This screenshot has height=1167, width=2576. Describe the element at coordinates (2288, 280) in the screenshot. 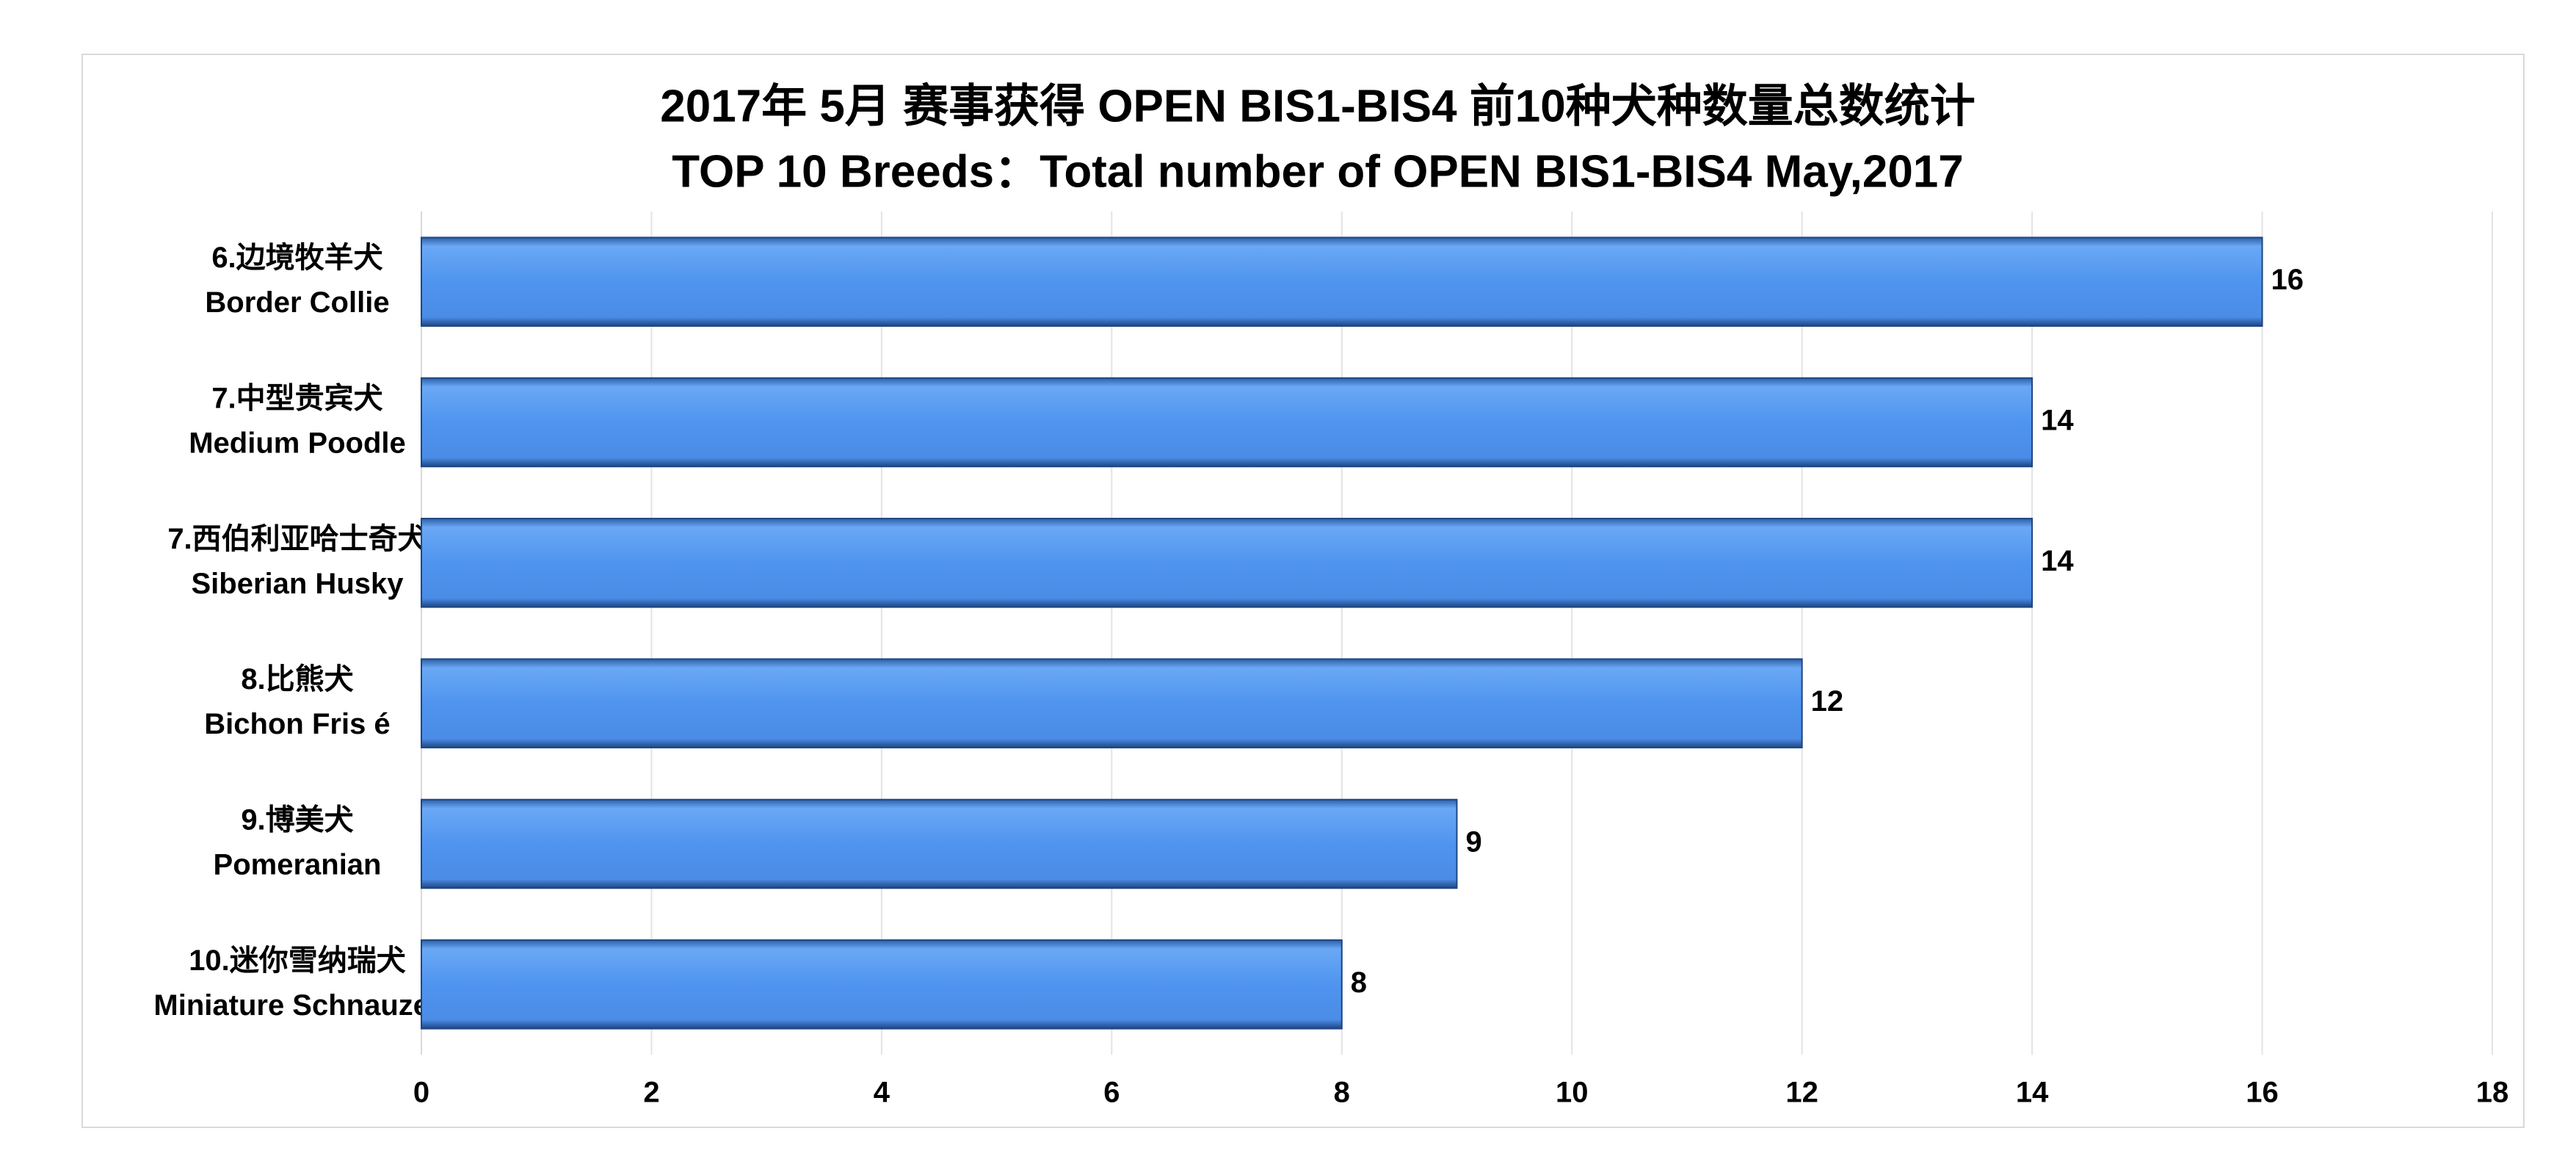

I see `value-label: 16` at that location.